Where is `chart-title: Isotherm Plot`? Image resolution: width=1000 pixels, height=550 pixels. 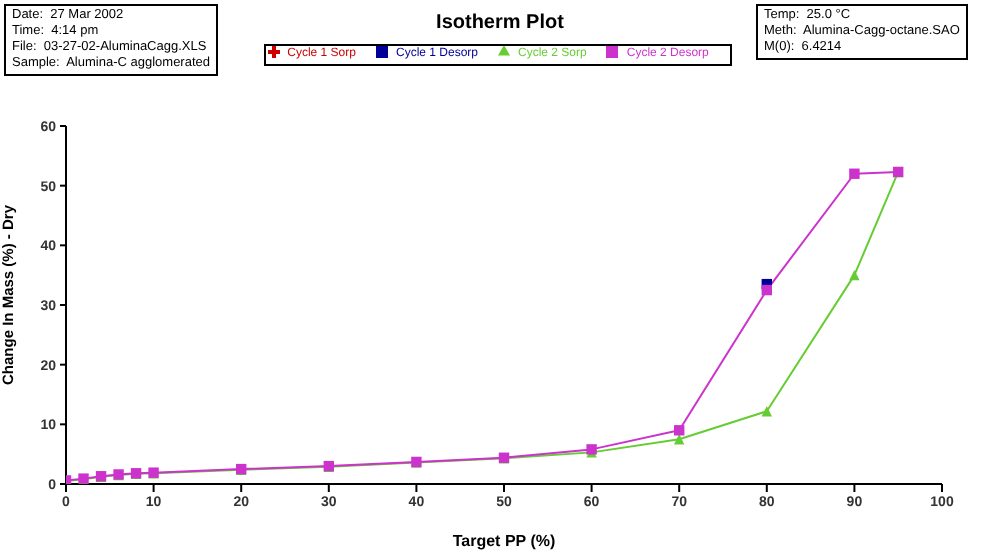 chart-title: Isotherm Plot is located at coordinates (500, 23).